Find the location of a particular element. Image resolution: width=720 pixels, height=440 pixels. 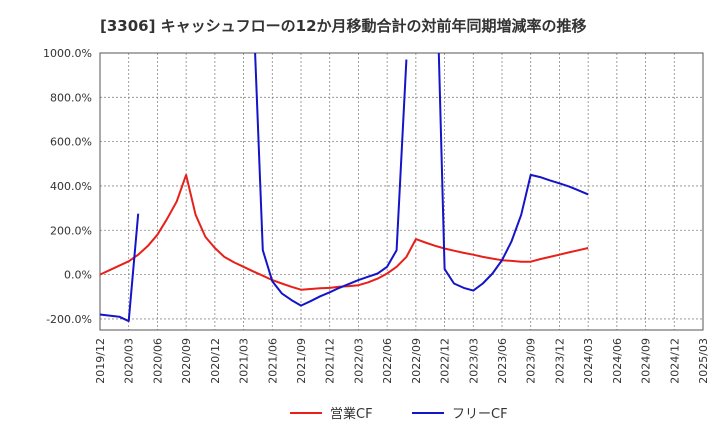

y-tick-label: 1000.0% is located at coordinates (67, 53).